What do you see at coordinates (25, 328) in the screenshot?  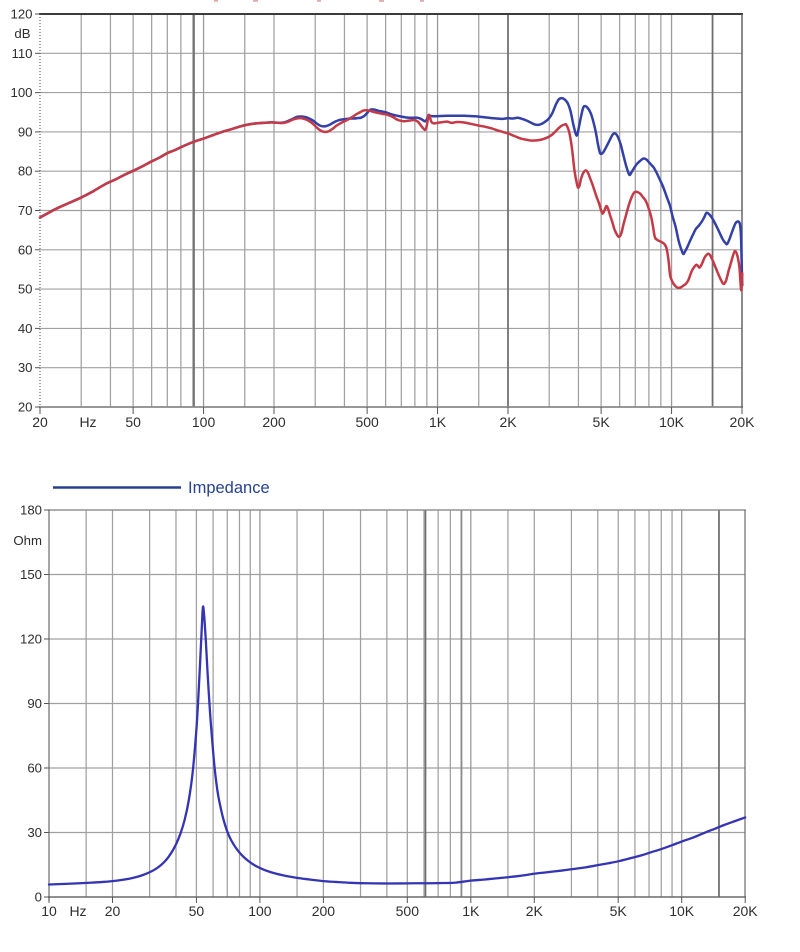 I see `svg-text: 40` at bounding box center [25, 328].